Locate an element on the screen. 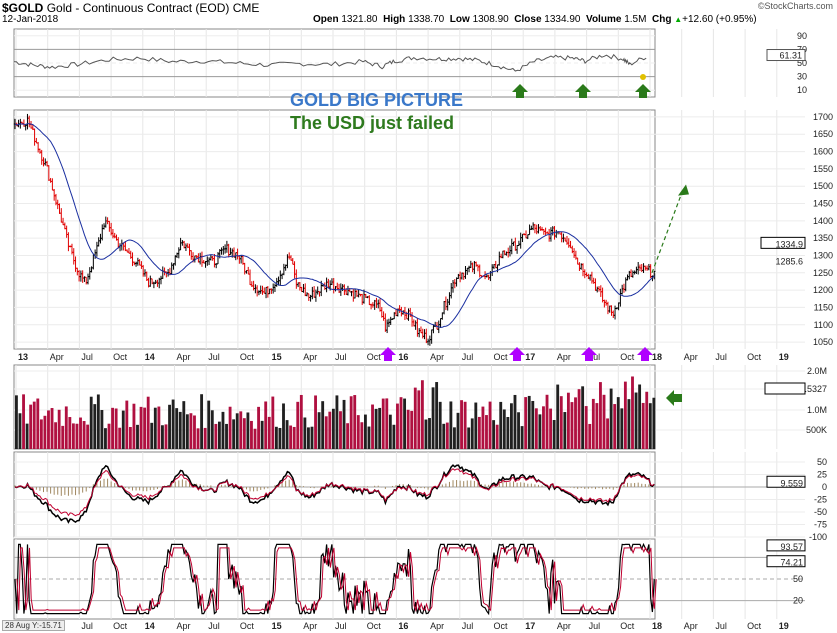 This screenshot has height=633, width=837. price-ma-value: 1285.6 is located at coordinates (789, 262).